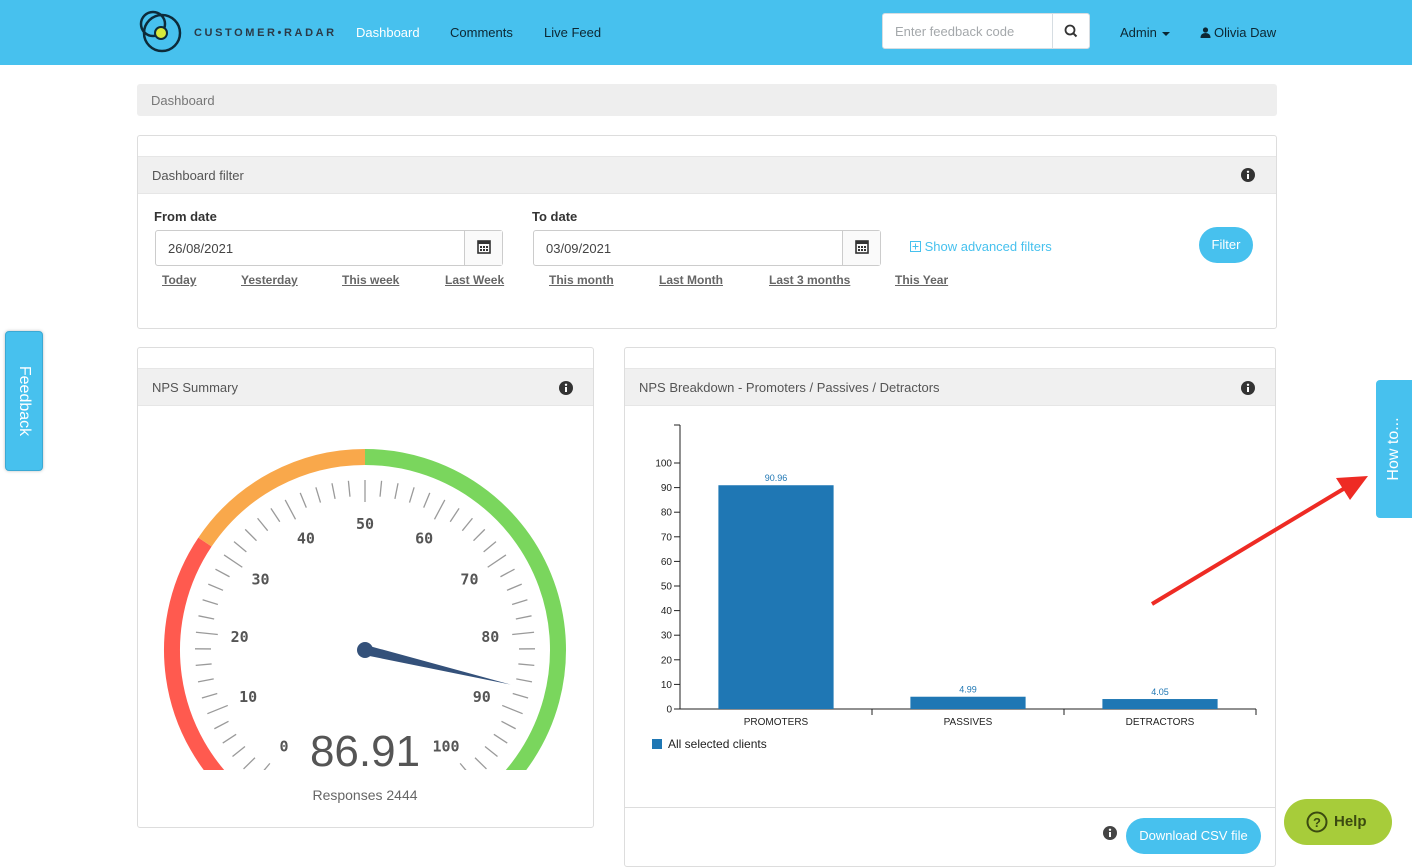 The width and height of the screenshot is (1412, 867). I want to click on show-advanced-filters-link: Show advanced filters, so click(981, 246).